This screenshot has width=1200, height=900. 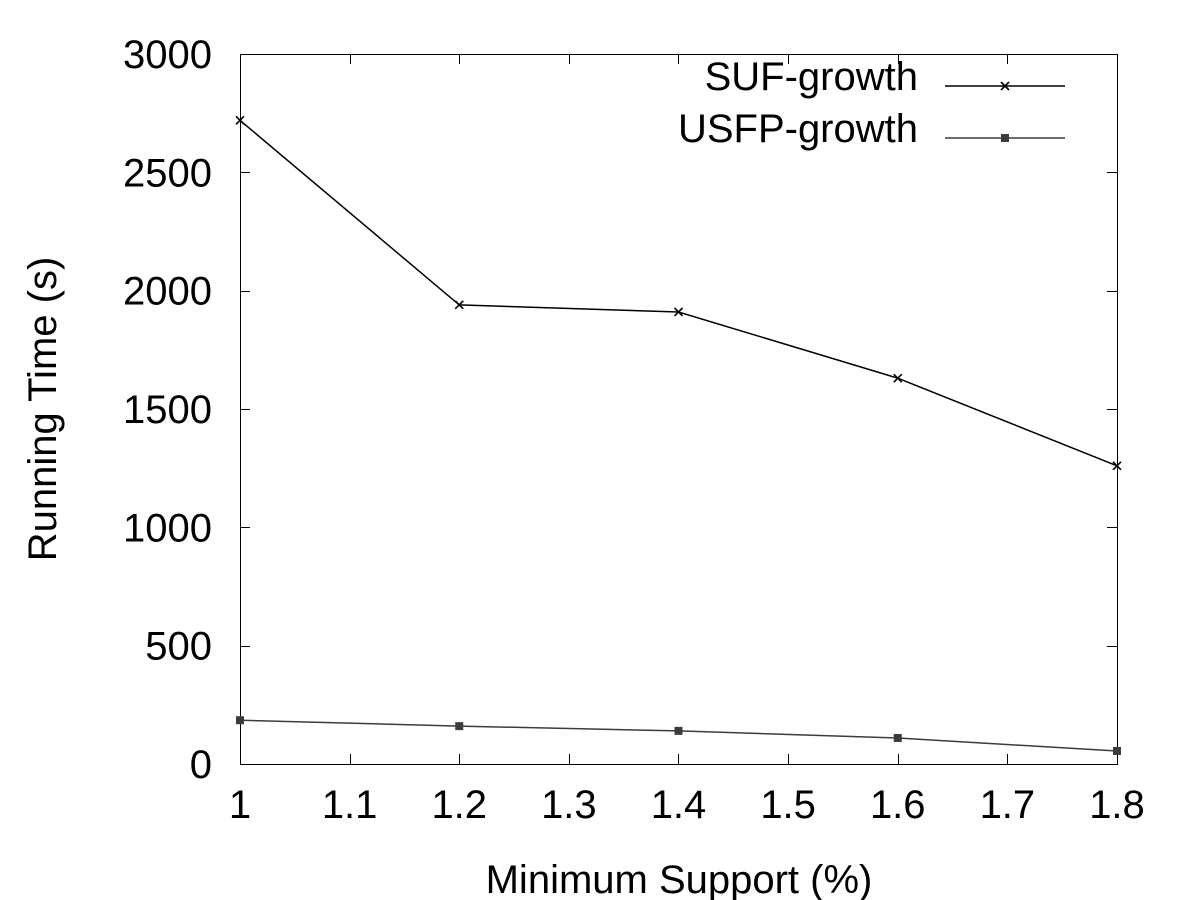 I want to click on legend-label: USFP-growth, so click(x=798, y=129).